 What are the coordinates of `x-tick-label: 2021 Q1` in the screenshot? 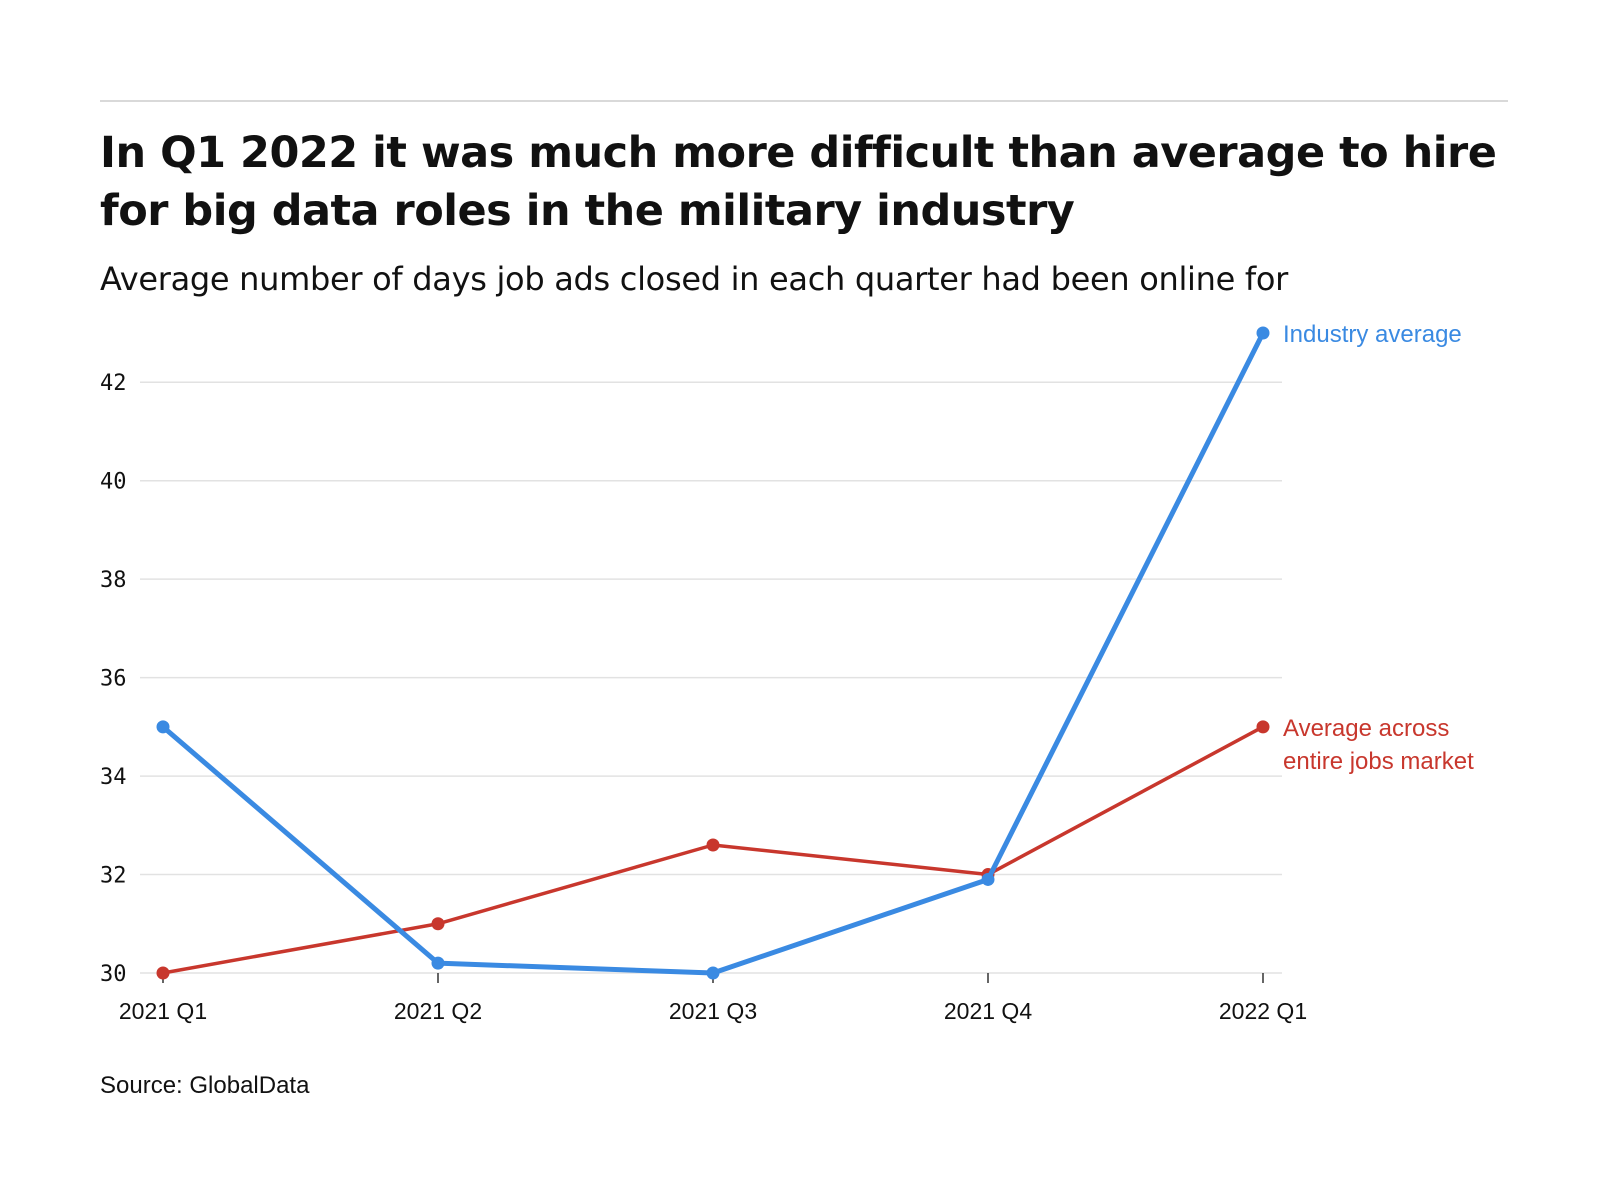 It's located at (163, 1011).